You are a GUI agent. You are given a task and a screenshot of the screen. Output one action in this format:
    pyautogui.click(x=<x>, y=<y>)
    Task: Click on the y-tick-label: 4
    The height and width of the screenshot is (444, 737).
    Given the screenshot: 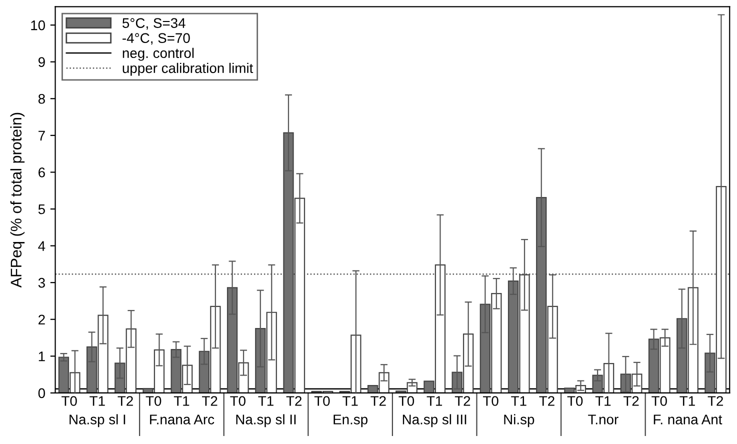 What is the action you would take?
    pyautogui.click(x=42, y=246)
    